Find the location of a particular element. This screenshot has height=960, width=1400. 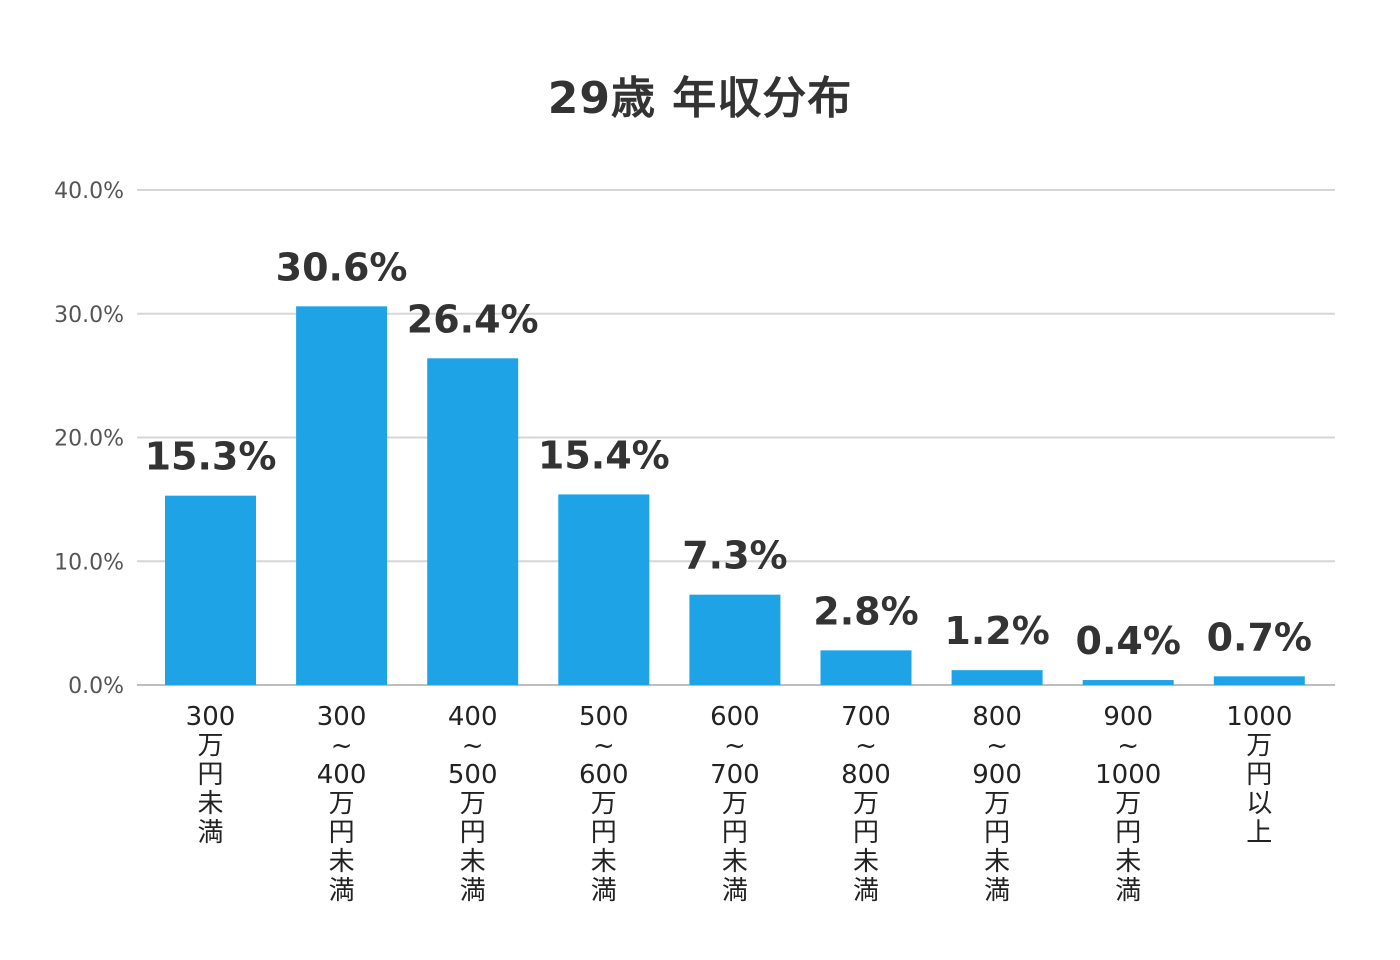

chart-title: 29歳 年収分布 is located at coordinates (700, 98).